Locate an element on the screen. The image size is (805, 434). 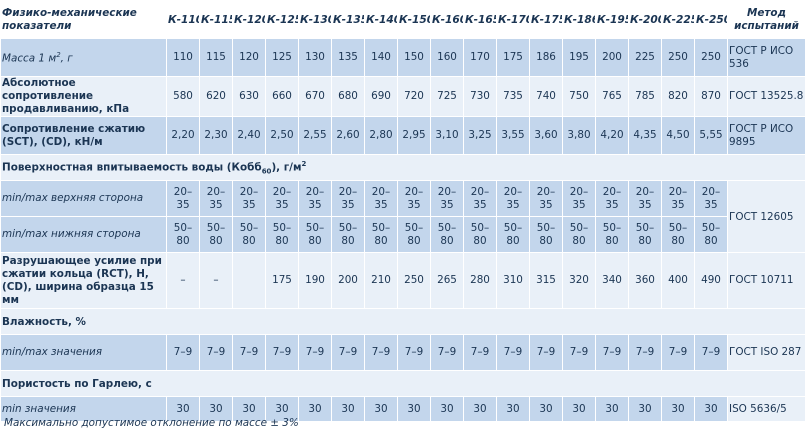
method-cell: ISO 5636/5 is located at coordinates (766, 409).